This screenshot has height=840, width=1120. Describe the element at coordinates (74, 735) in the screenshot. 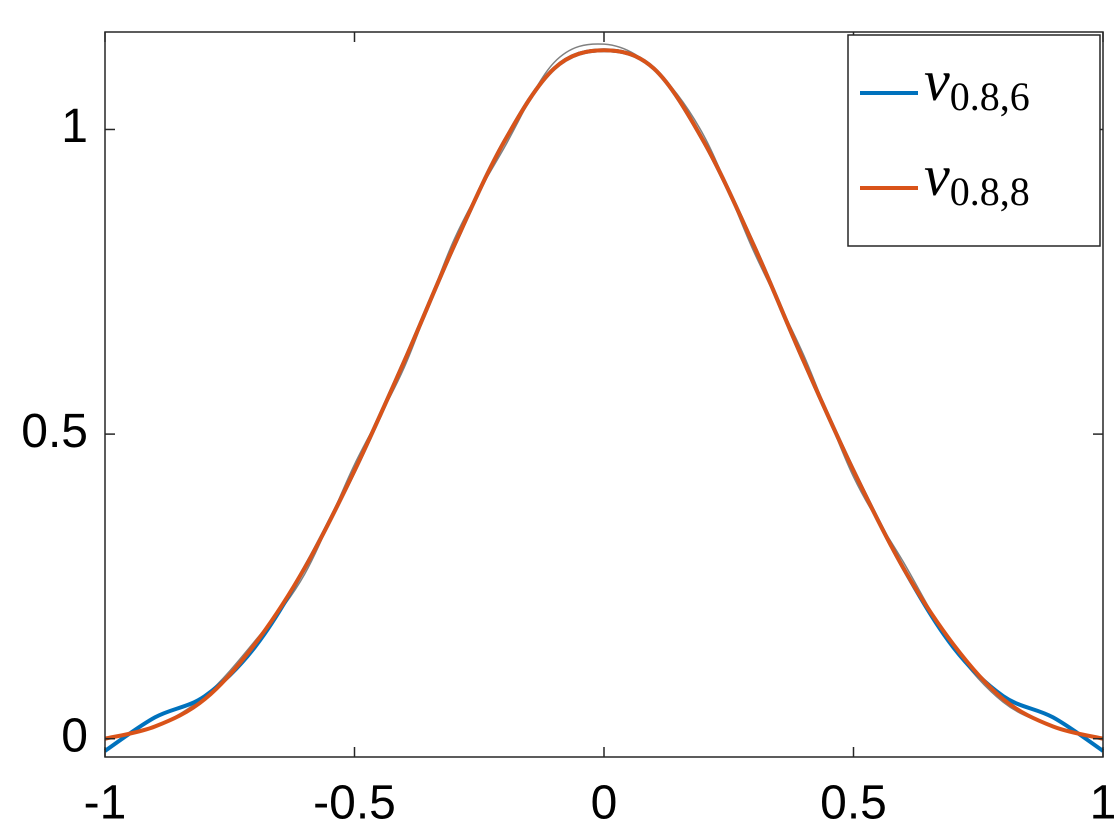

I see `y-tick-label: 0` at that location.